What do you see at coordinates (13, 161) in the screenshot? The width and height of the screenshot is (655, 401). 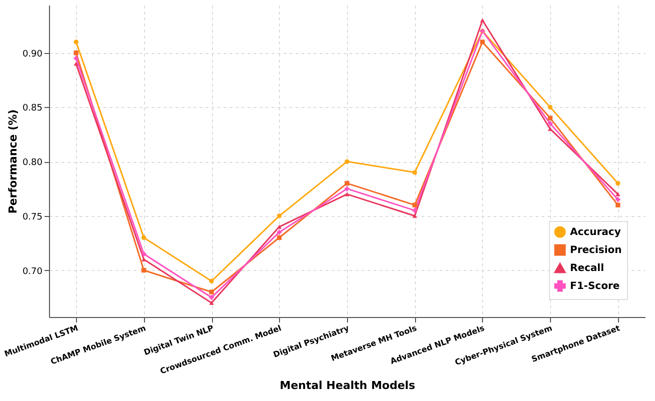 I see `y-axis-title: Performance (%)` at bounding box center [13, 161].